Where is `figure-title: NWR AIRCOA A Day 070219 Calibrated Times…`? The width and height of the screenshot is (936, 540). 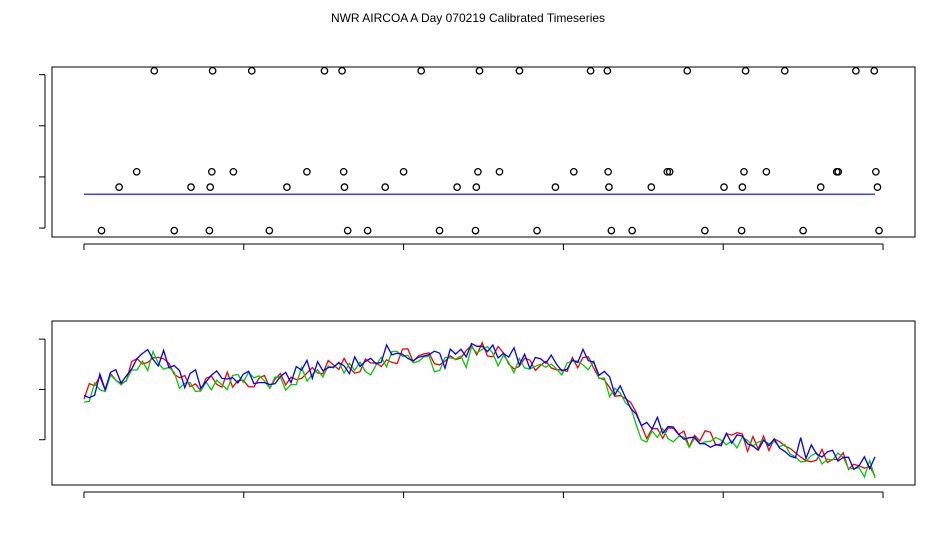 figure-title: NWR AIRCOA A Day 070219 Calibrated Times… is located at coordinates (468, 18).